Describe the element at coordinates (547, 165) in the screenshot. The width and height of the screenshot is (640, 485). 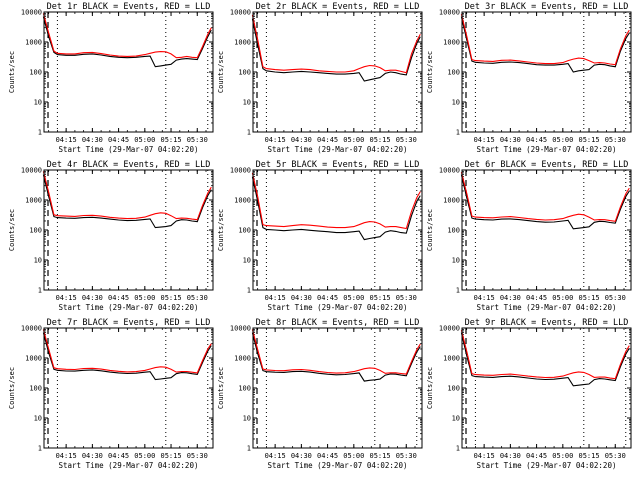
I see `panel-title: Det 6r BLACK = Events, RED = LLD` at that location.